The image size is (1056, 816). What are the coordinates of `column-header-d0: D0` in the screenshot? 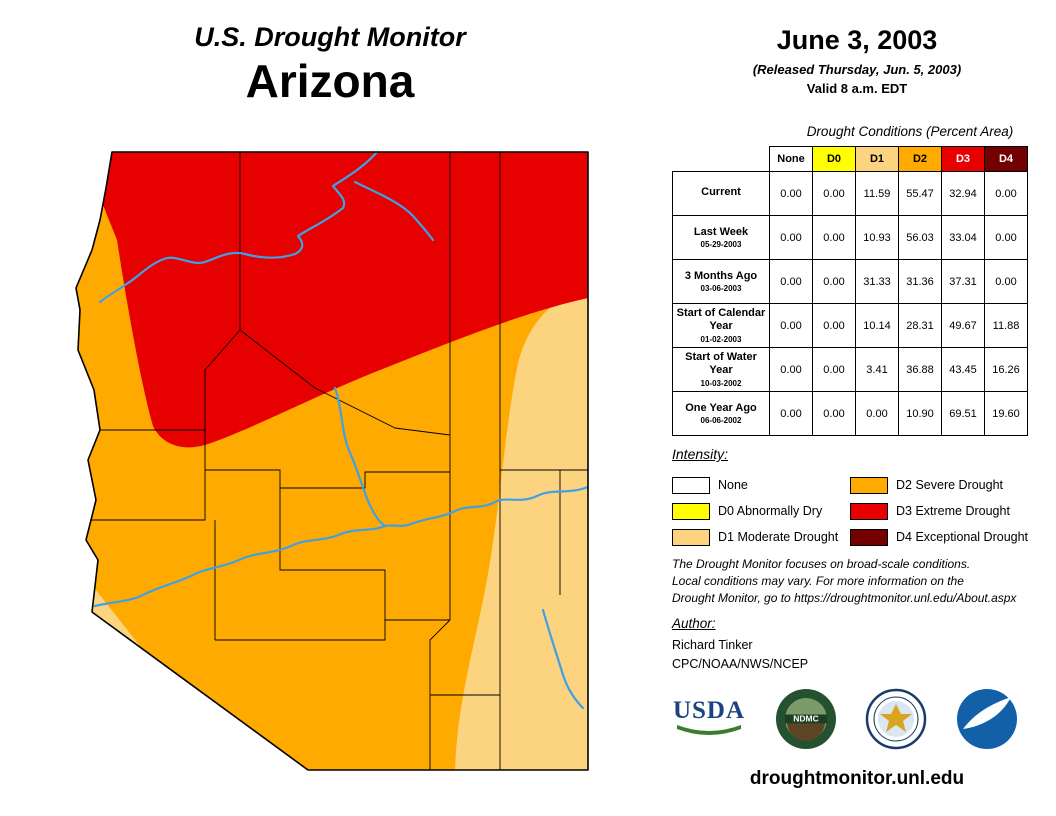 It's located at (834, 159).